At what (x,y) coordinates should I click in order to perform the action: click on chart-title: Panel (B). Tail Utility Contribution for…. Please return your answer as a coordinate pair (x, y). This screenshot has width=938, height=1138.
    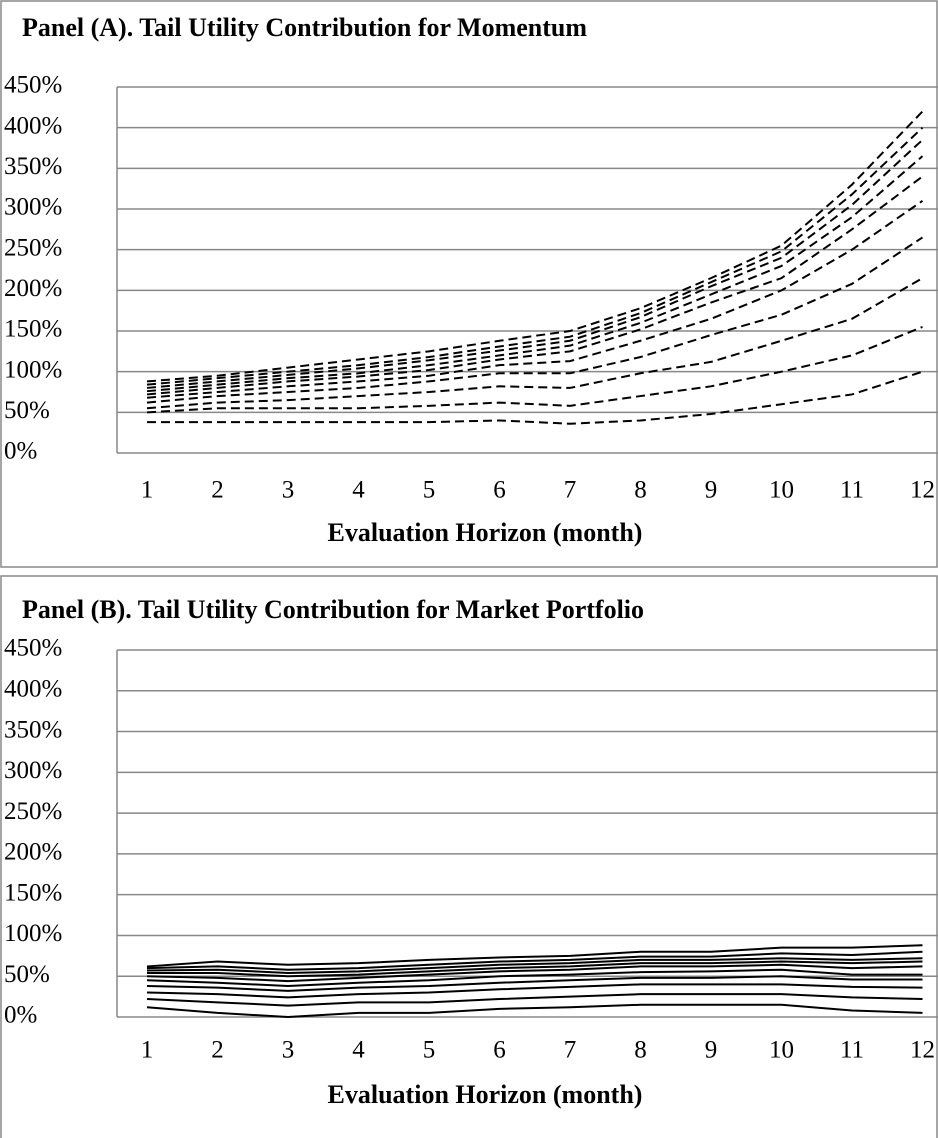
    Looking at the image, I should click on (333, 609).